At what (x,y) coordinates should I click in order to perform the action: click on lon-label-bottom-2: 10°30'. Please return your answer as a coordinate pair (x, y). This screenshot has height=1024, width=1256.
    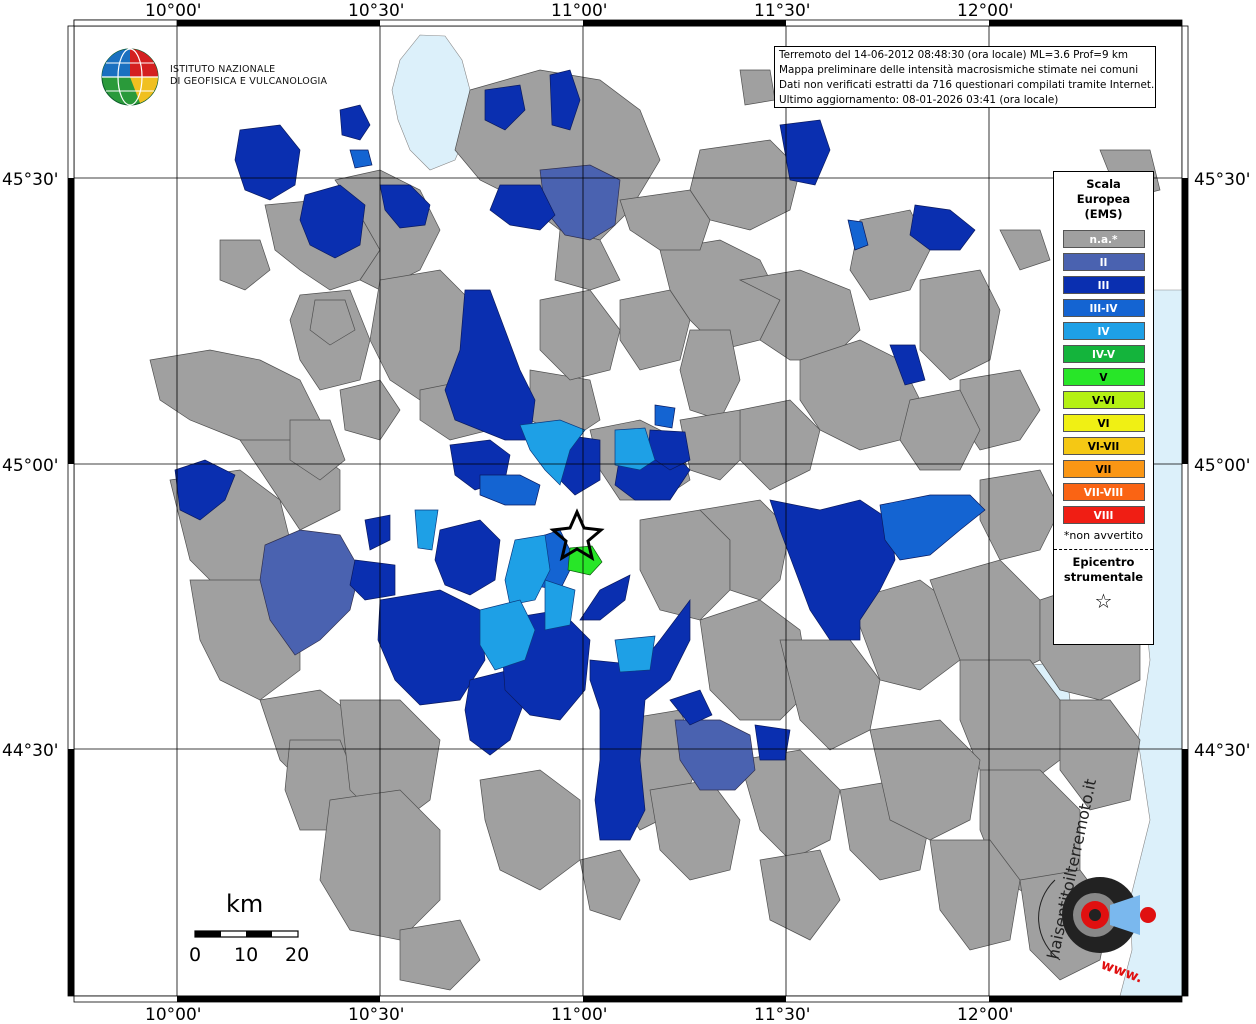
    Looking at the image, I should click on (376, 1014).